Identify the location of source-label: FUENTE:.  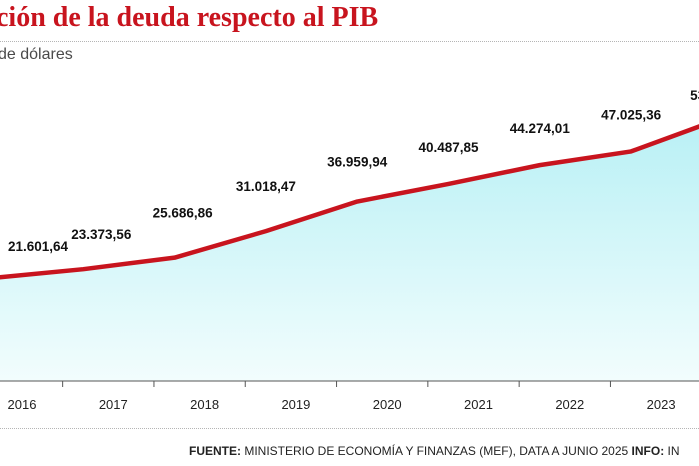
(215, 451).